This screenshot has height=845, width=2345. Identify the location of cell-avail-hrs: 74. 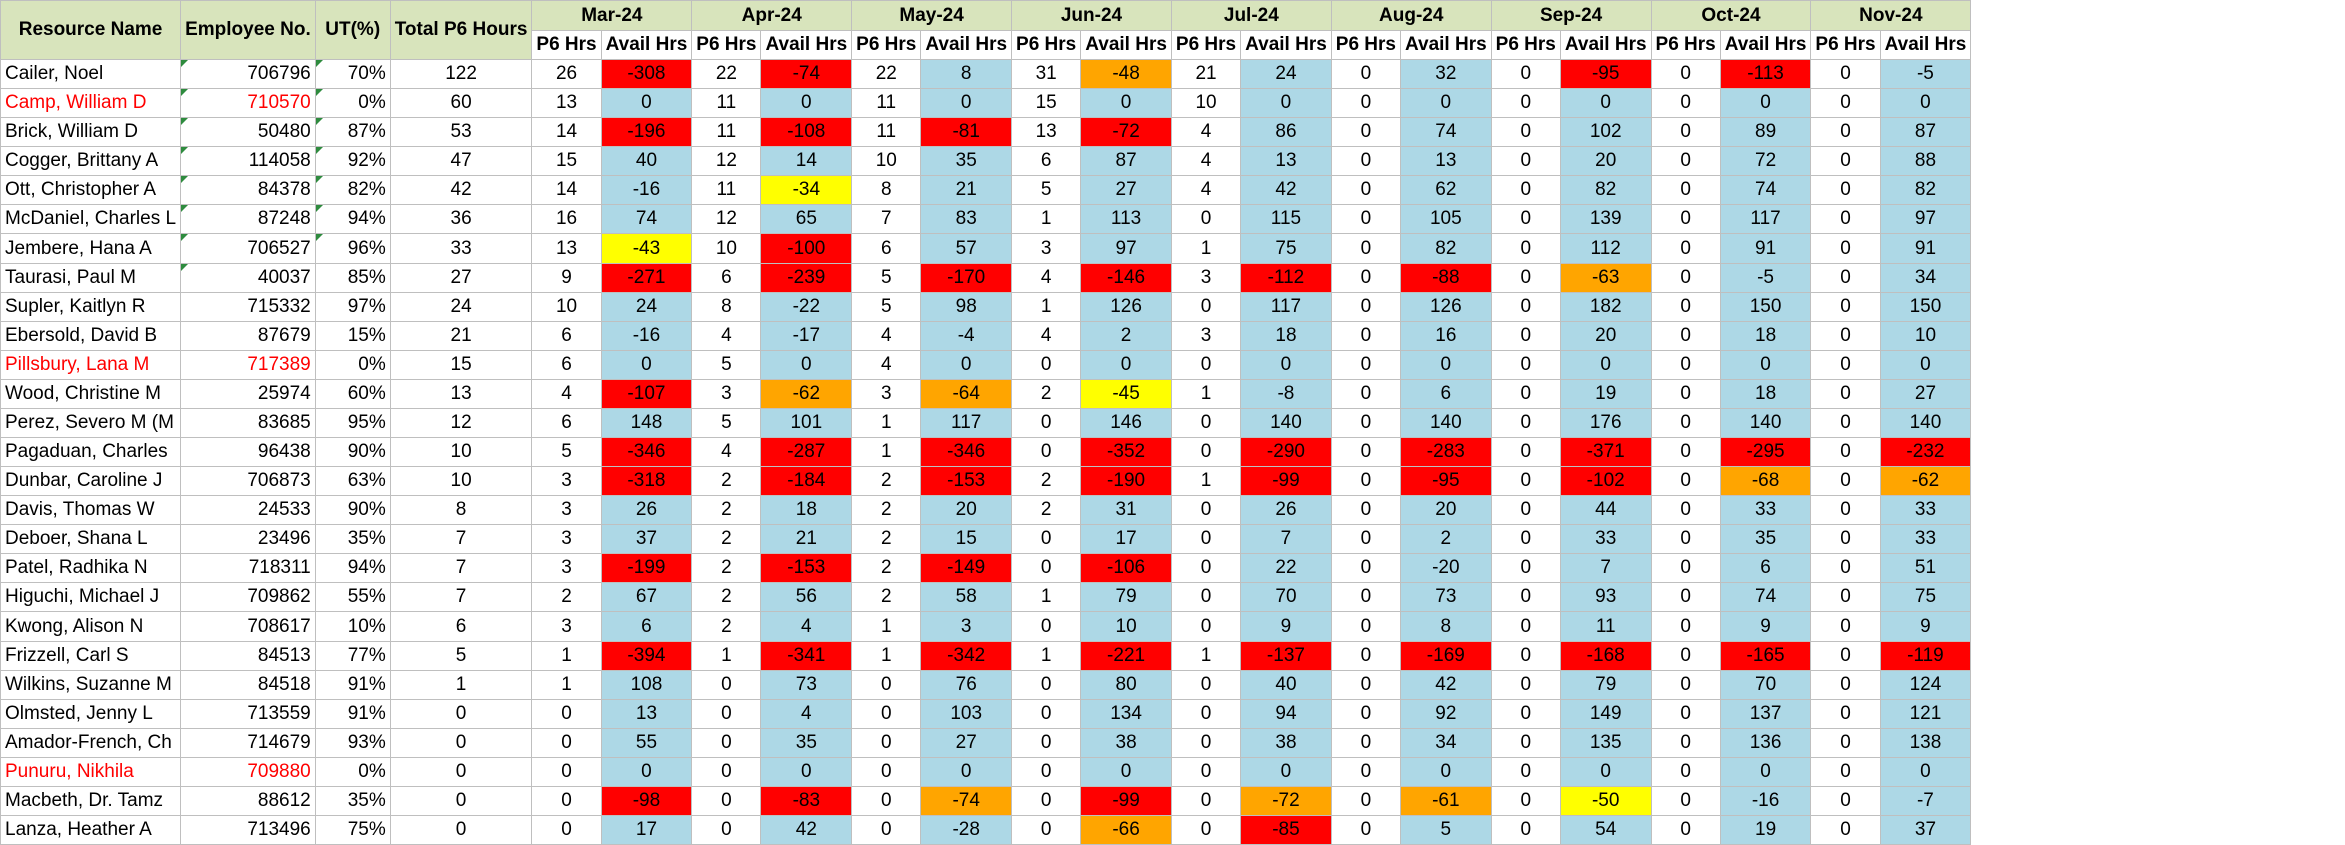
(1445, 132).